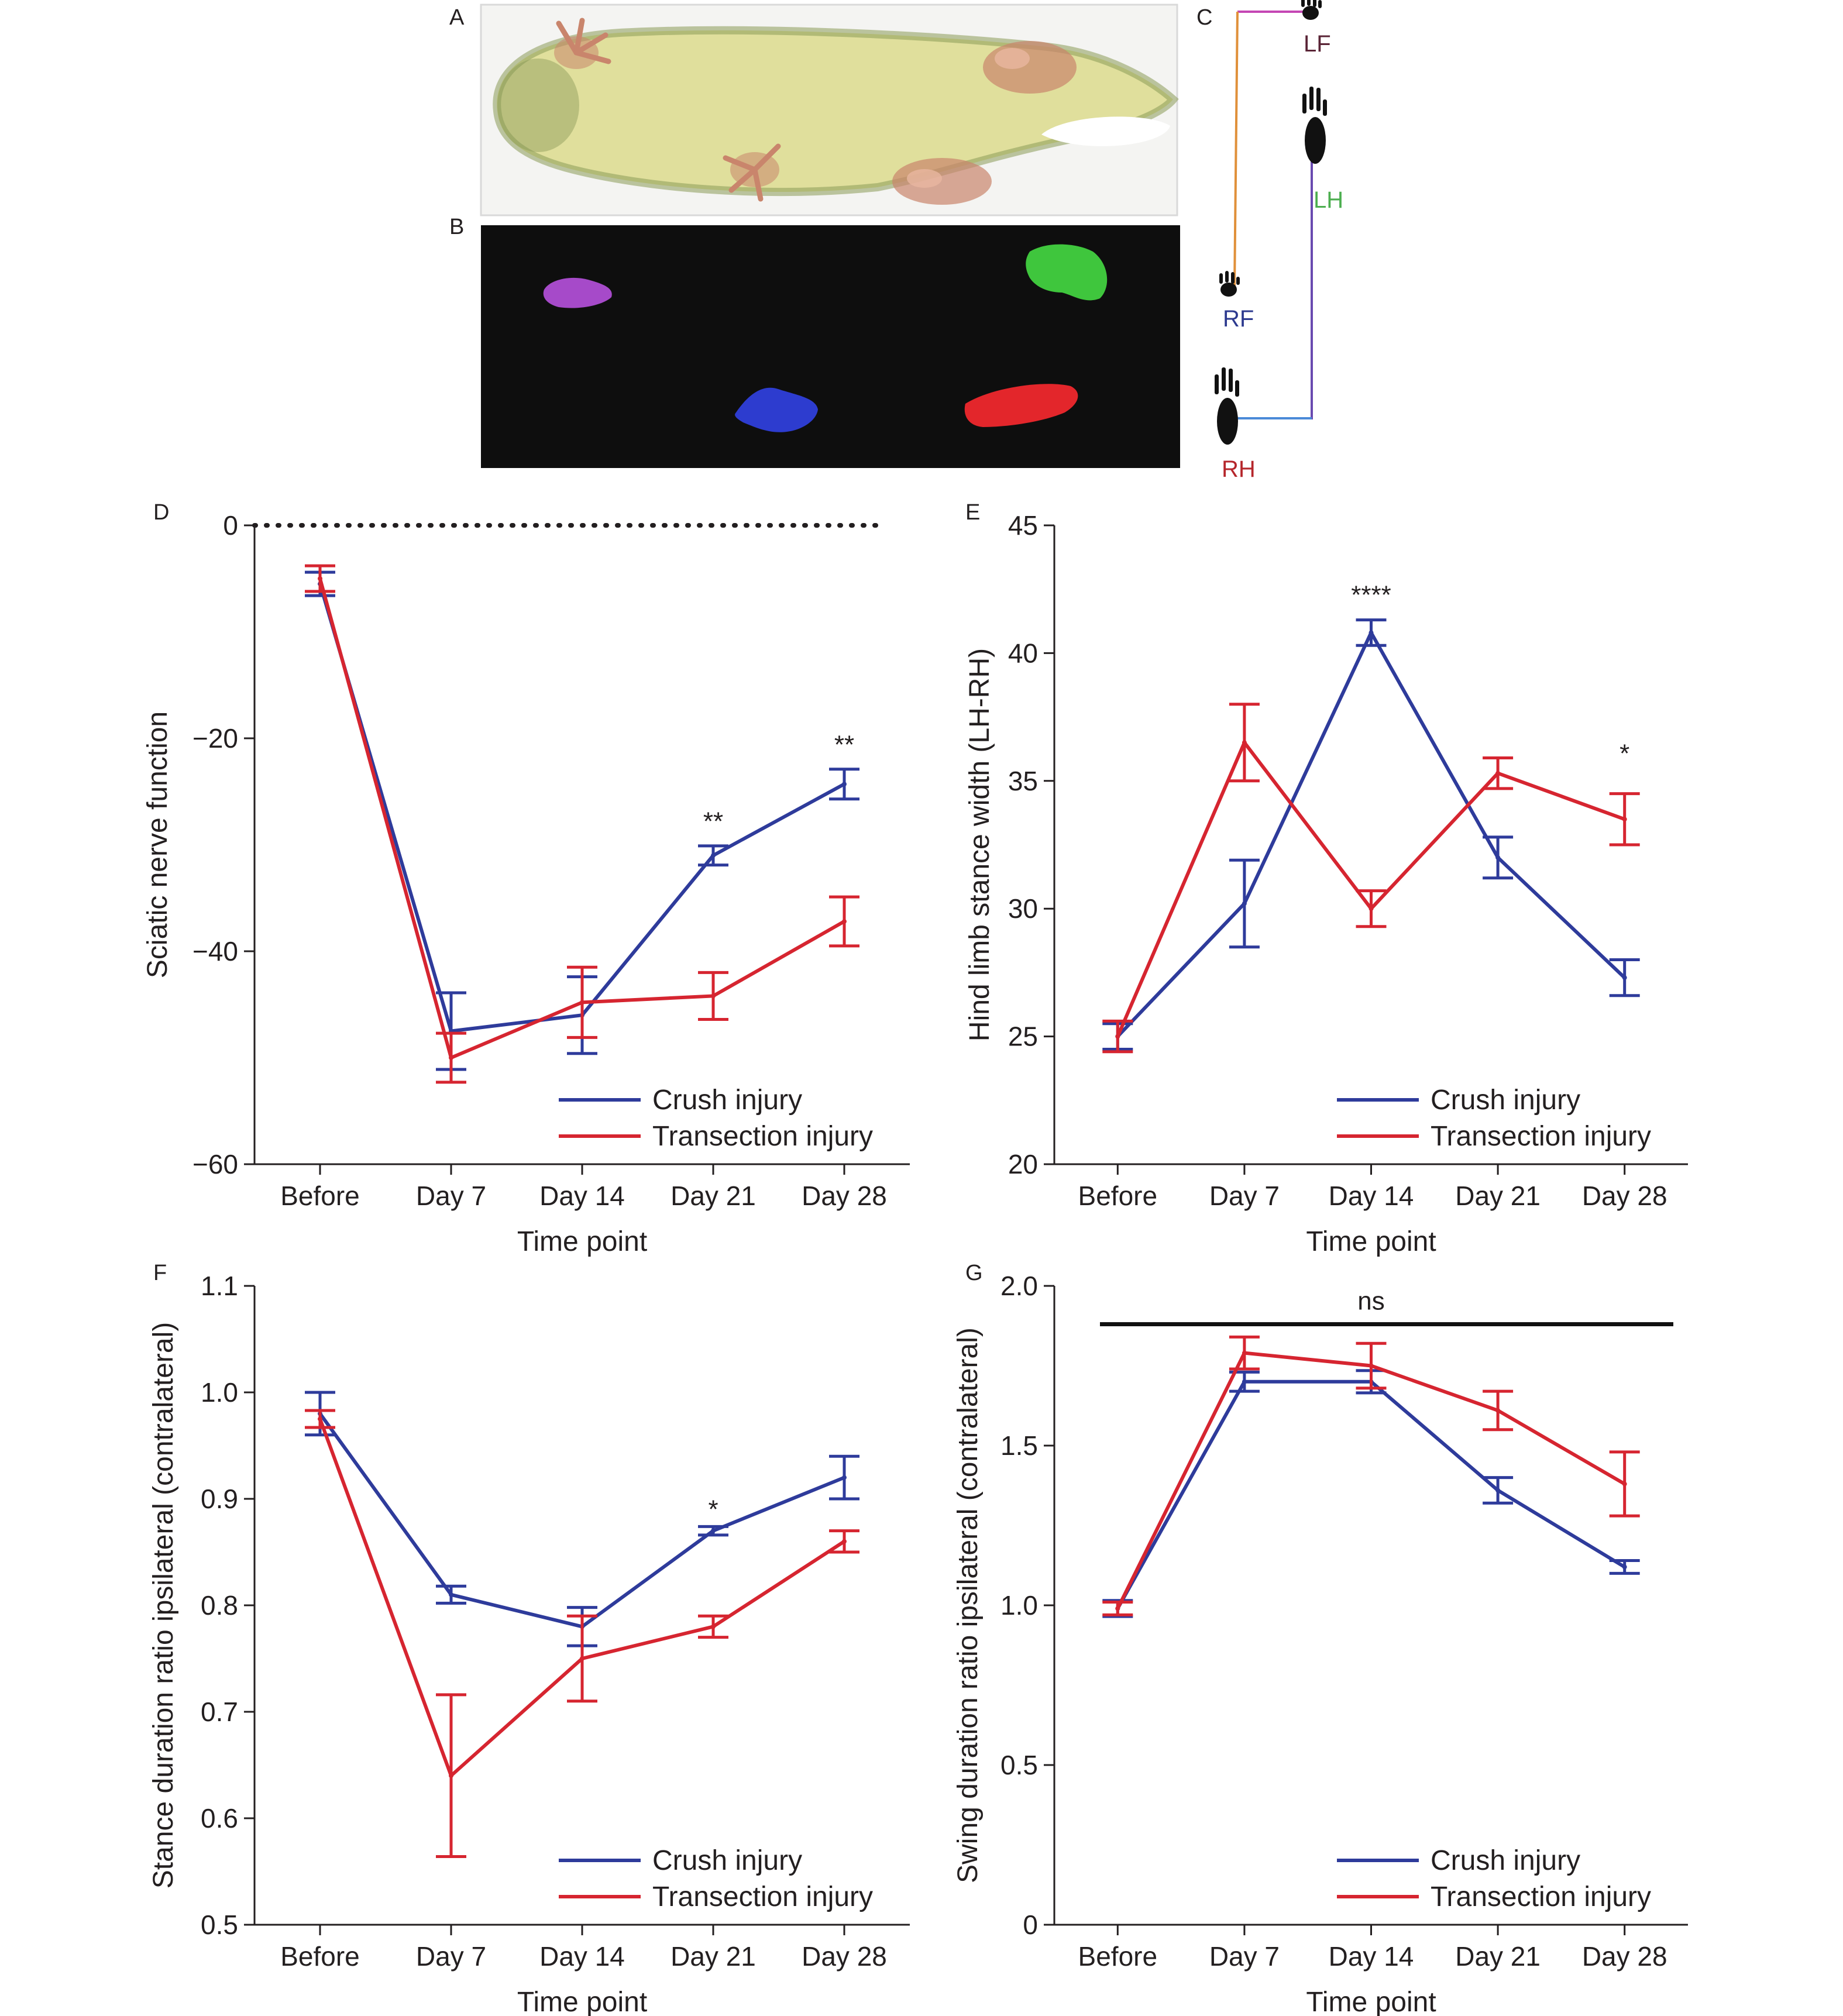 This screenshot has height=2016, width=1843. I want to click on y-tick-label: 2.0, so click(1019, 1286).